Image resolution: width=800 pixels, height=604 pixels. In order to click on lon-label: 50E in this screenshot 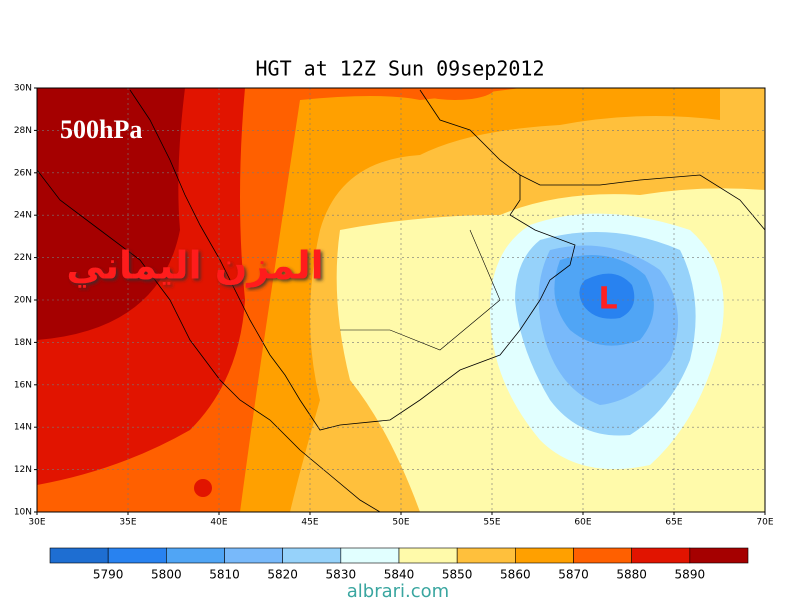, I will do `click(400, 523)`.